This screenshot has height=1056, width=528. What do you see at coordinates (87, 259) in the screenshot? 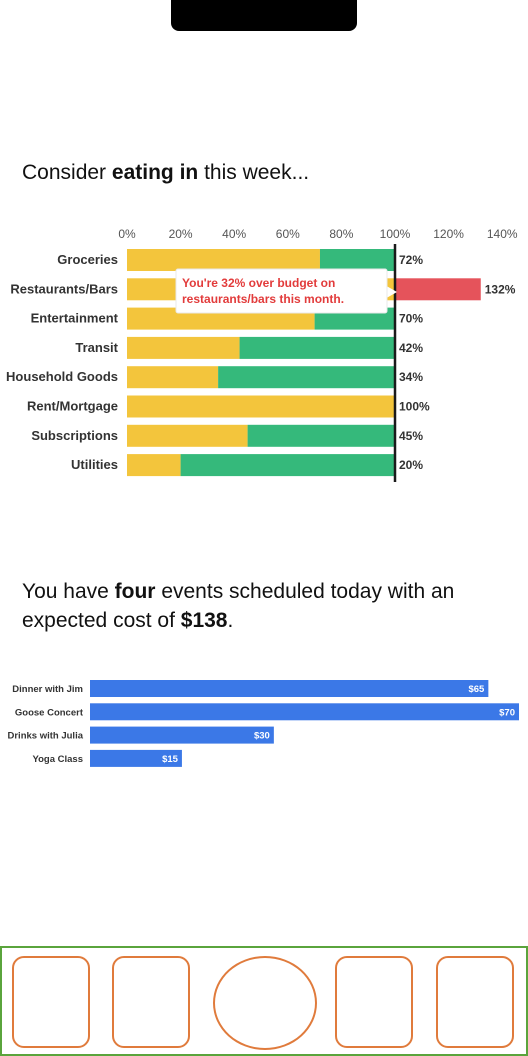
I see `category-label: Groceries` at bounding box center [87, 259].